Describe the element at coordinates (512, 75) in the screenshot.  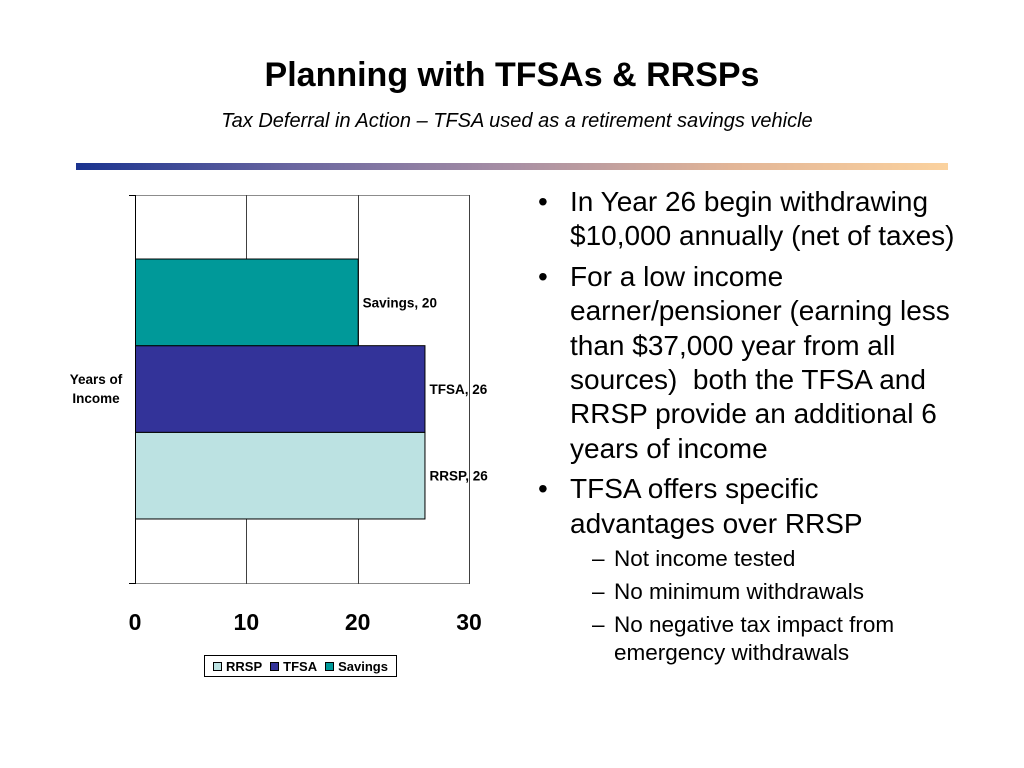
I see `slide-title: Planning with TFSAs & RRSPs` at that location.